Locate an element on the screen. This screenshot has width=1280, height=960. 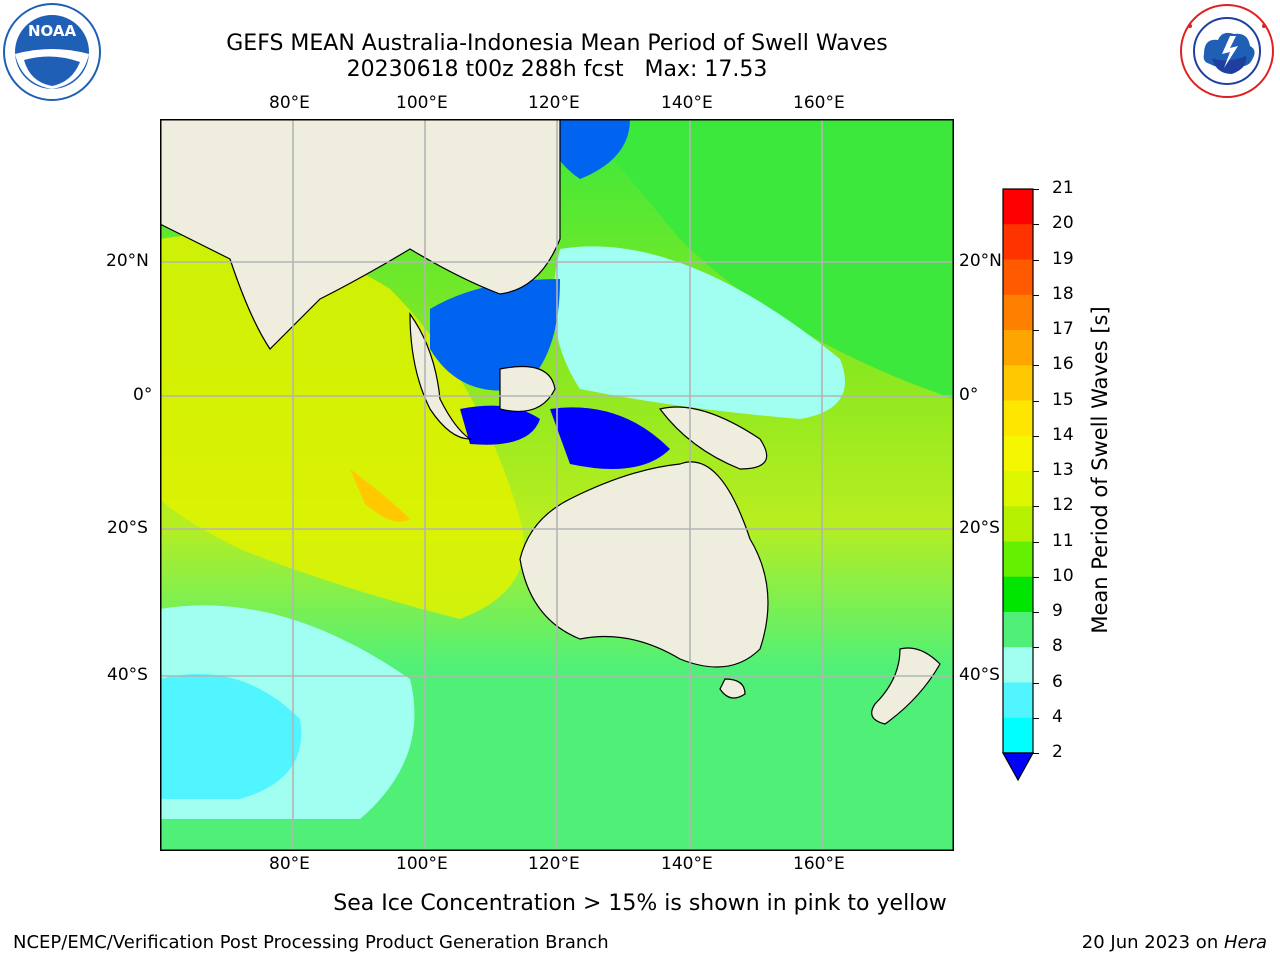
colorbar-label: Mean Period of Swell Waves [s] is located at coordinates (1100, 470).